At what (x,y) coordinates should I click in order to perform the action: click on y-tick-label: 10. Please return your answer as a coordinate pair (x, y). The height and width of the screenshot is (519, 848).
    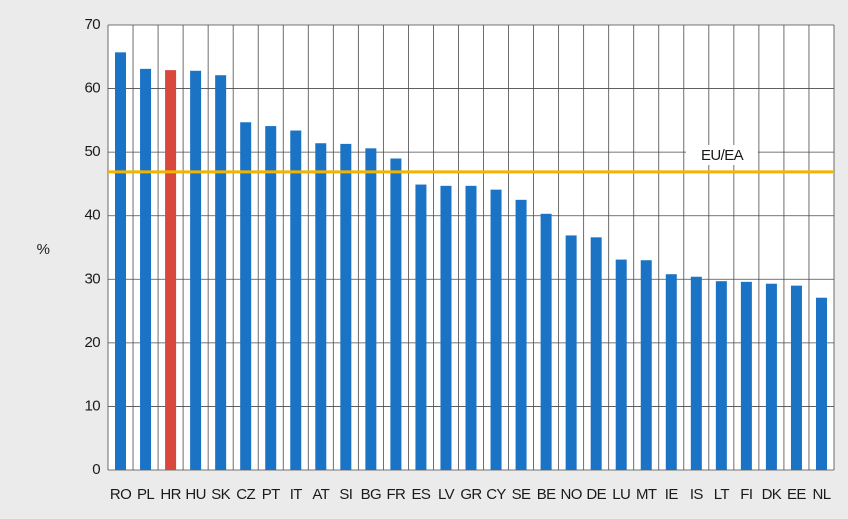
    Looking at the image, I should click on (93, 405).